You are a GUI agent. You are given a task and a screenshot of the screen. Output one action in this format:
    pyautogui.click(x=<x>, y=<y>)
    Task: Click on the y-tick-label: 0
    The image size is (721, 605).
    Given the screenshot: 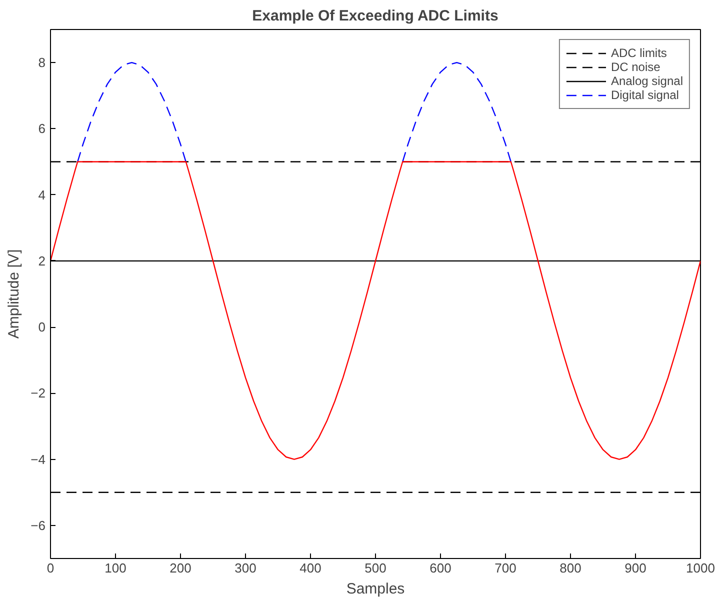 What is the action you would take?
    pyautogui.click(x=42, y=327)
    